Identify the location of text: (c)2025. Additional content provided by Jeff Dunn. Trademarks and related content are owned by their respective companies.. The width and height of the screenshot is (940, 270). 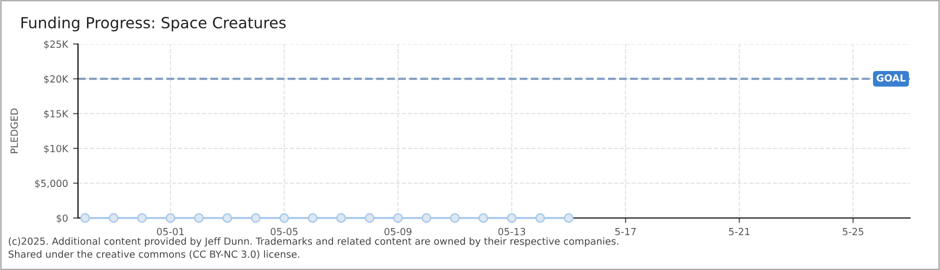
(313, 242).